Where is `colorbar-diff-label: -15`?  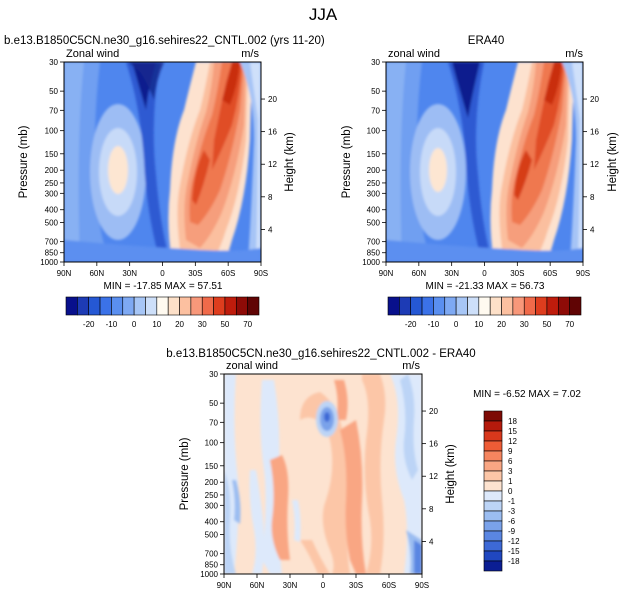 colorbar-diff-label: -15 is located at coordinates (514, 551).